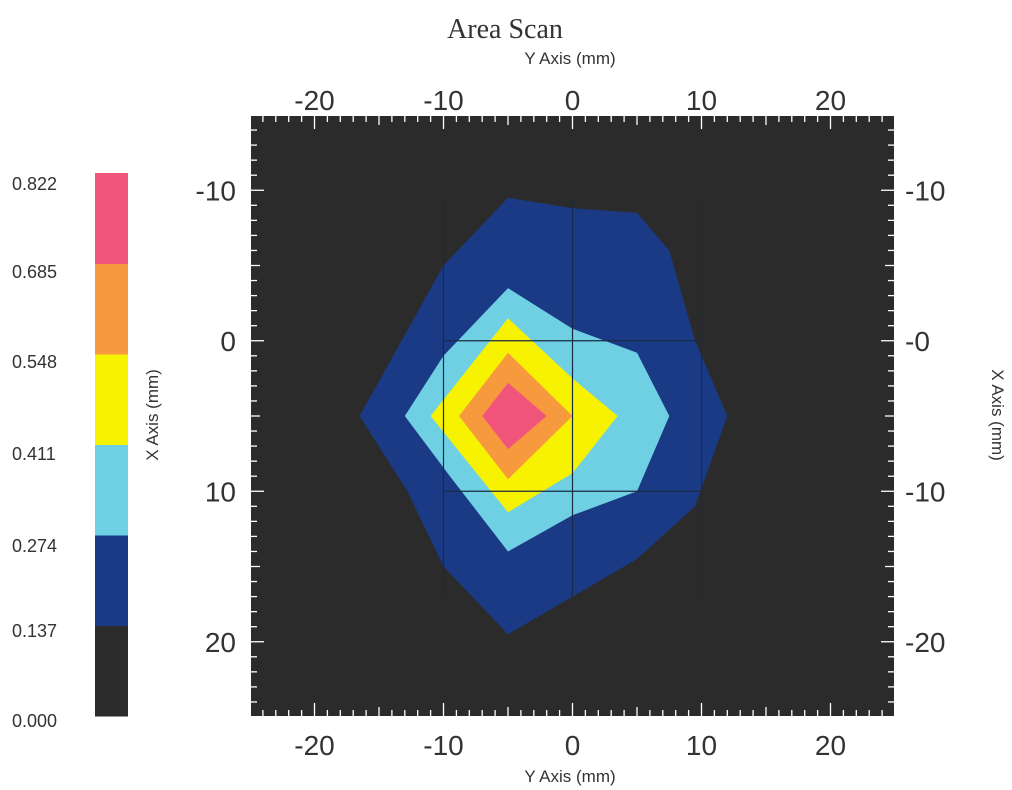  I want to click on bottom-tick-label: 0, so click(573, 745).